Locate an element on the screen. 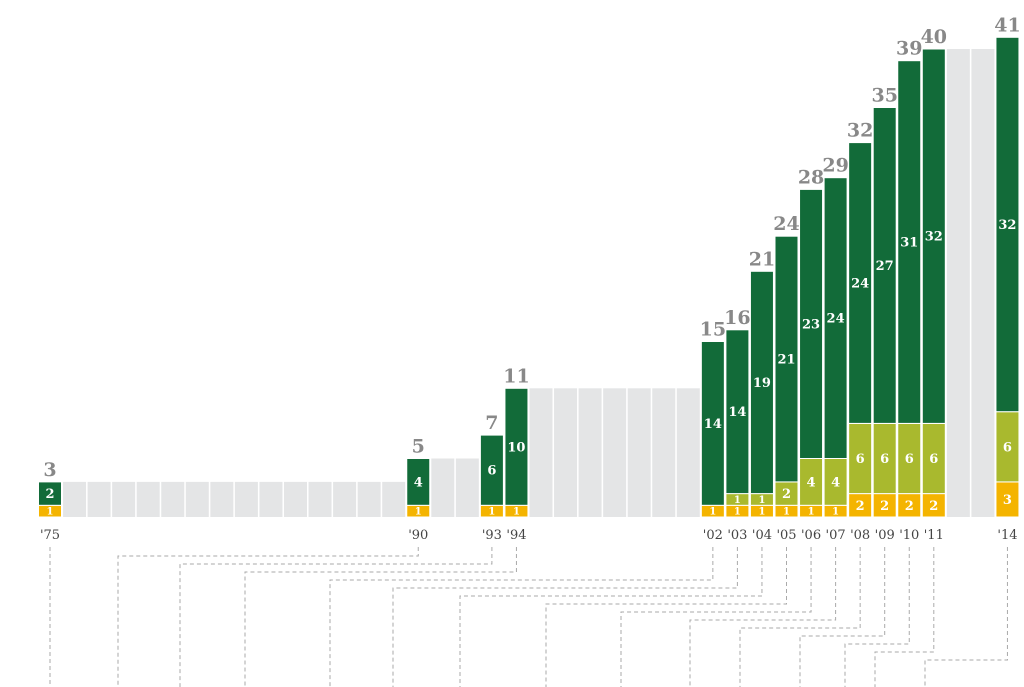  year-label-04: '04 is located at coordinates (762, 535).